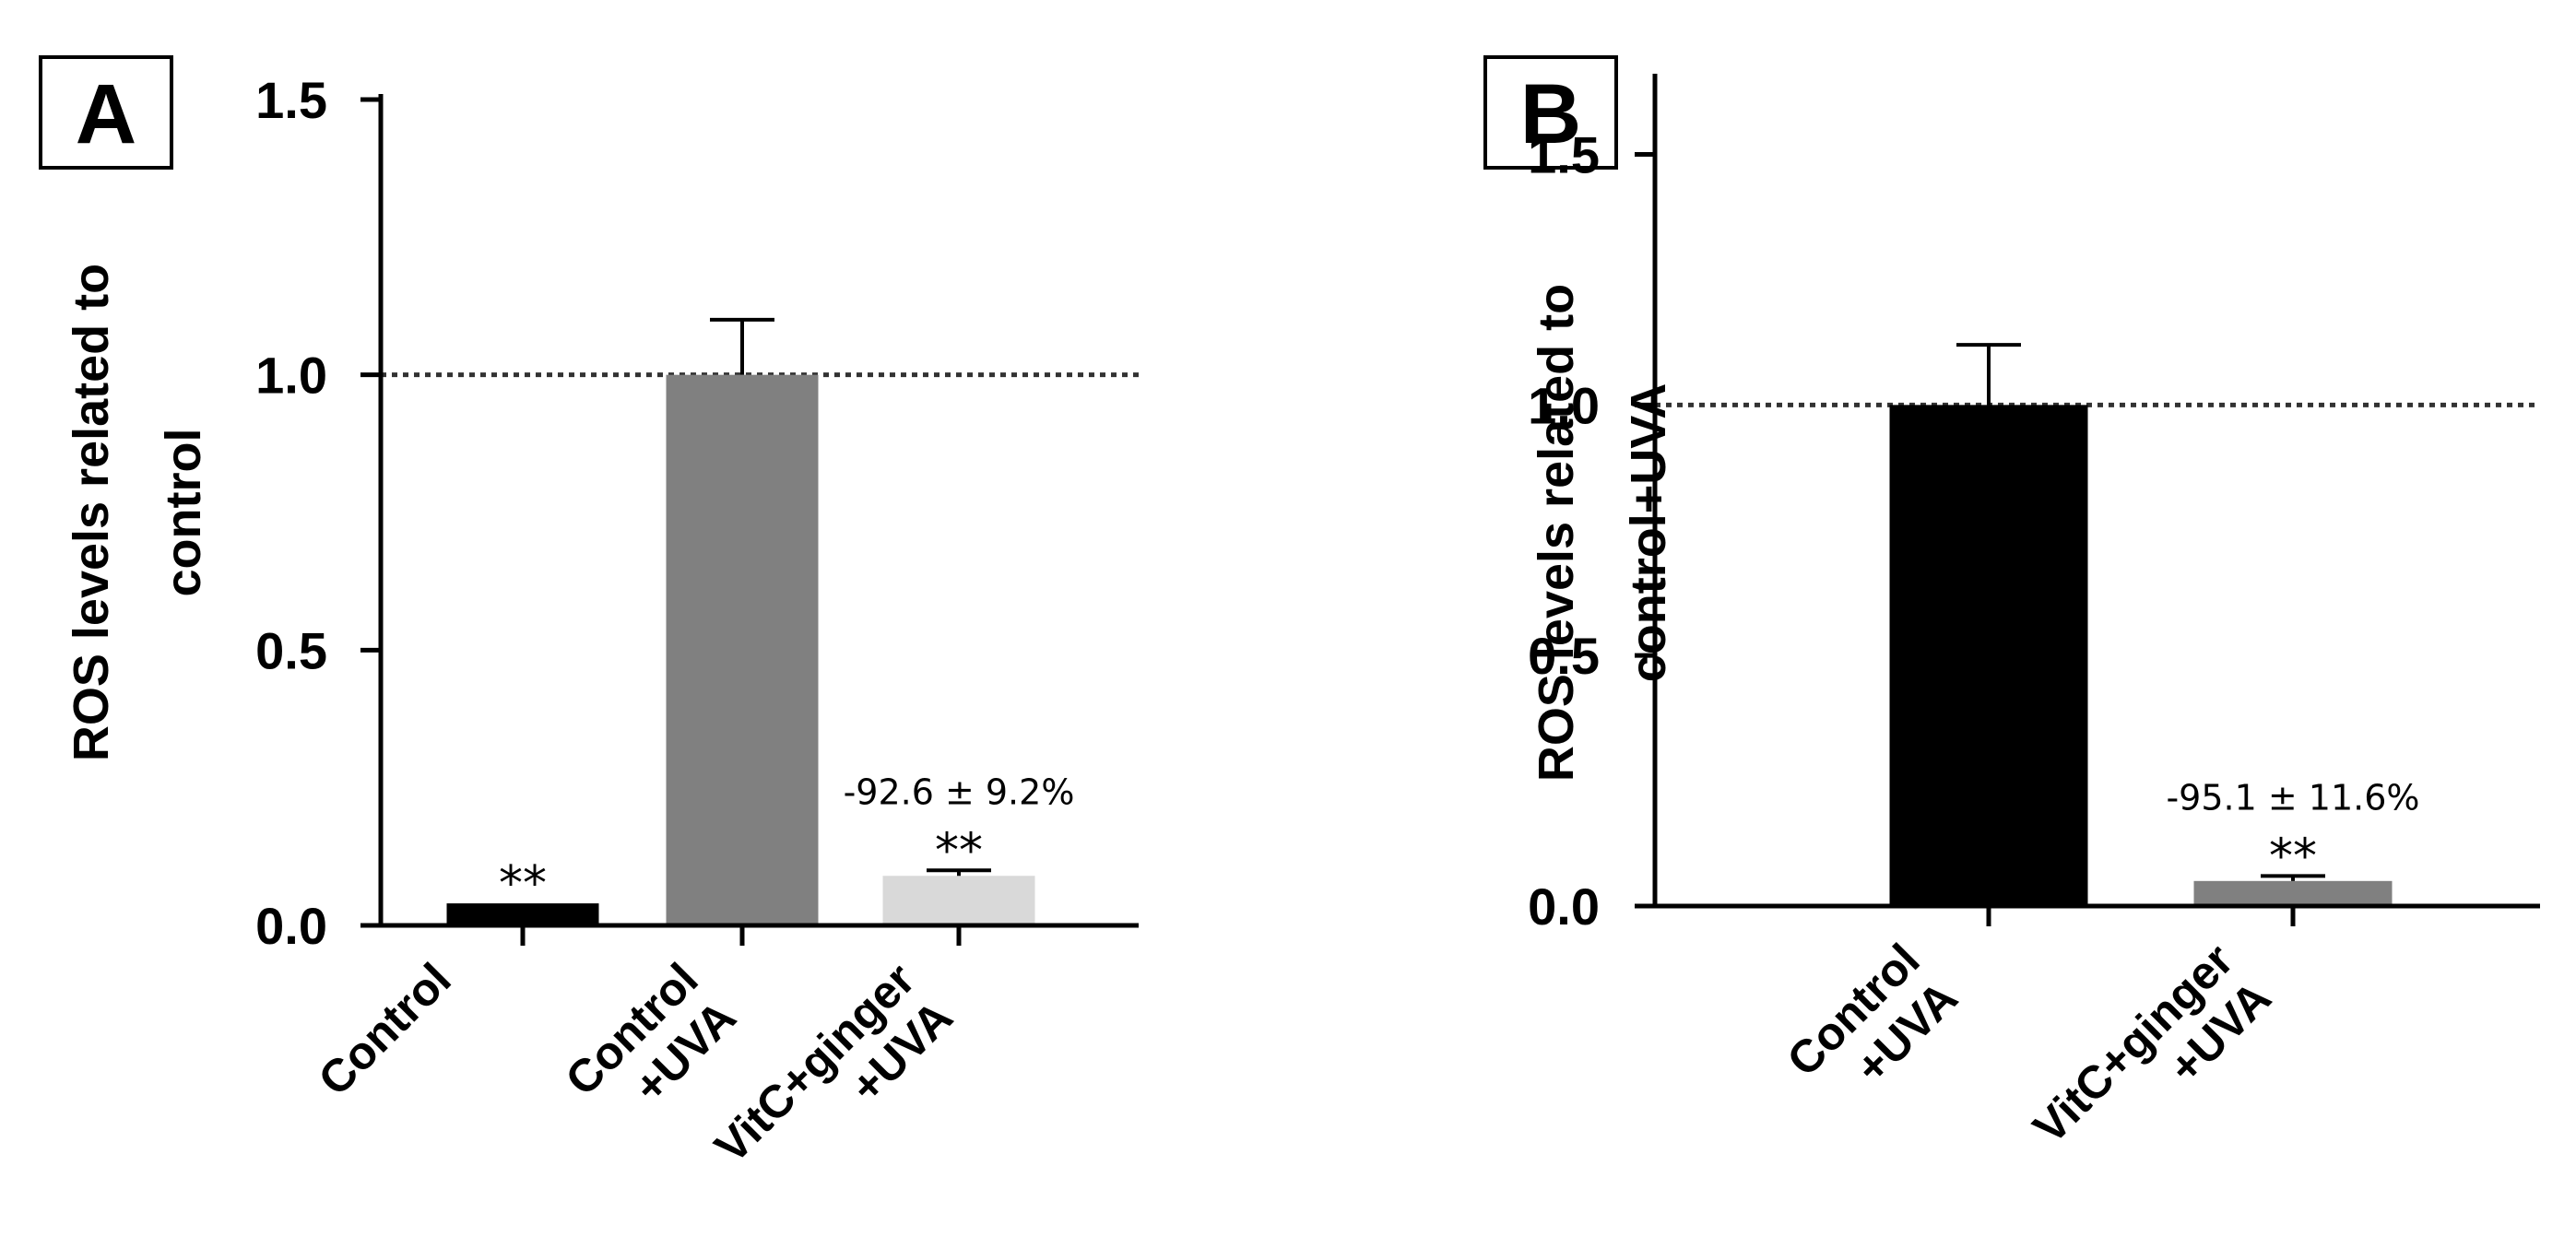 The width and height of the screenshot is (2576, 1248). What do you see at coordinates (385, 1029) in the screenshot?
I see `x-tick-label: Control` at bounding box center [385, 1029].